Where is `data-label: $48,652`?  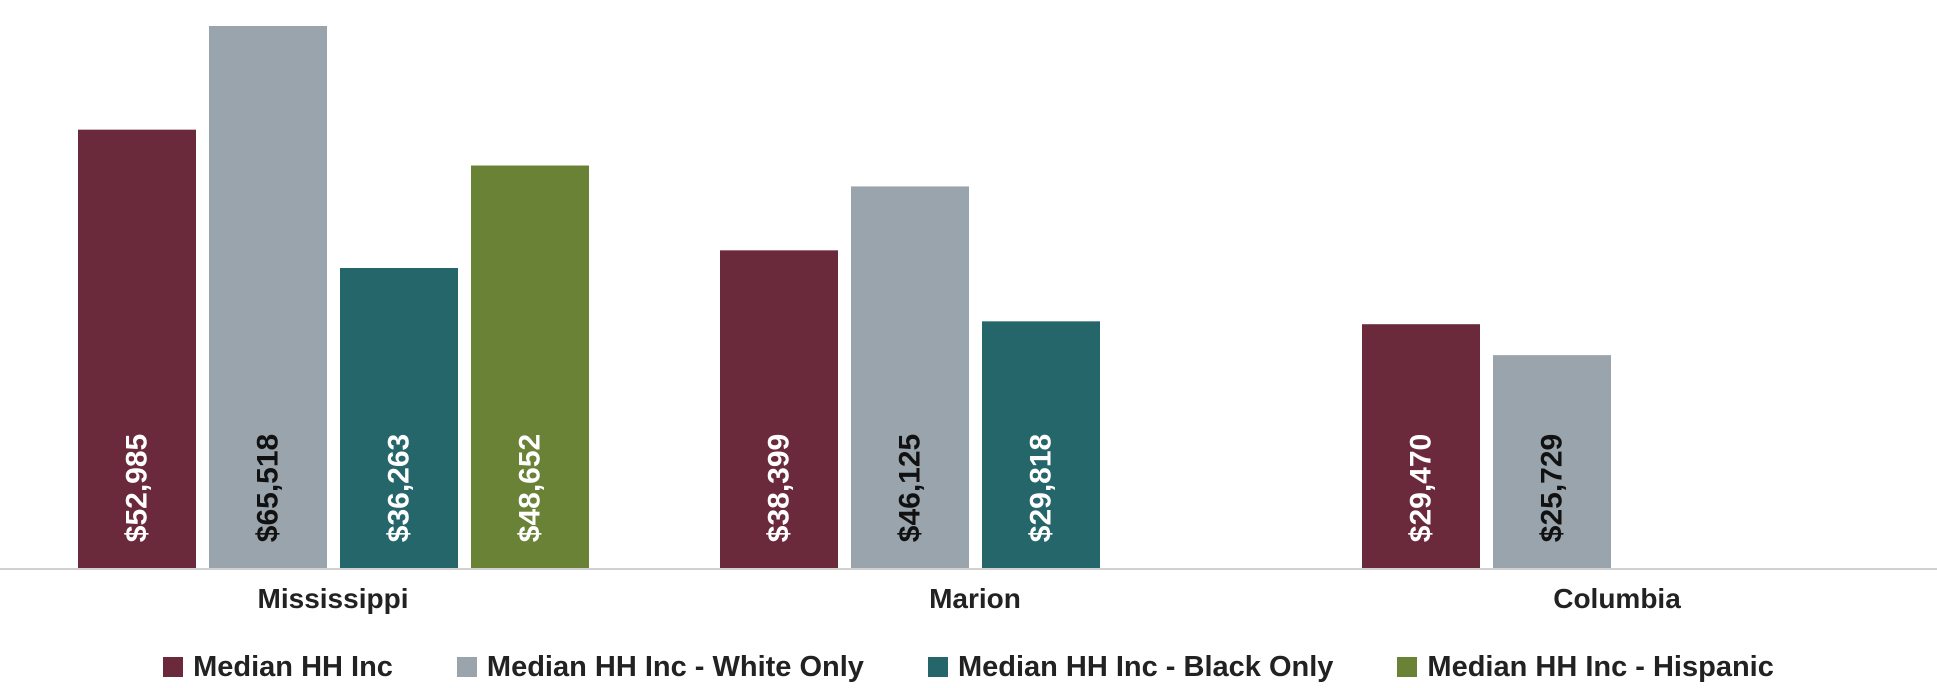
data-label: $48,652 is located at coordinates (530, 488).